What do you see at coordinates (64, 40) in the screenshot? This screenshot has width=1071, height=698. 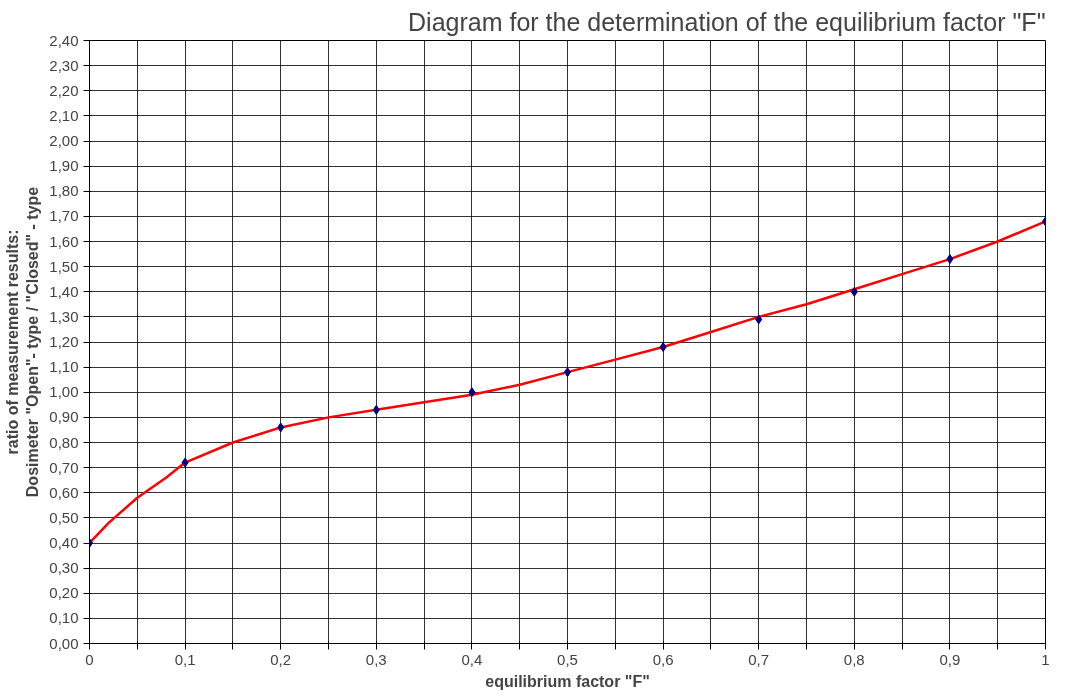 I see `y-tick-label: 2,40` at bounding box center [64, 40].